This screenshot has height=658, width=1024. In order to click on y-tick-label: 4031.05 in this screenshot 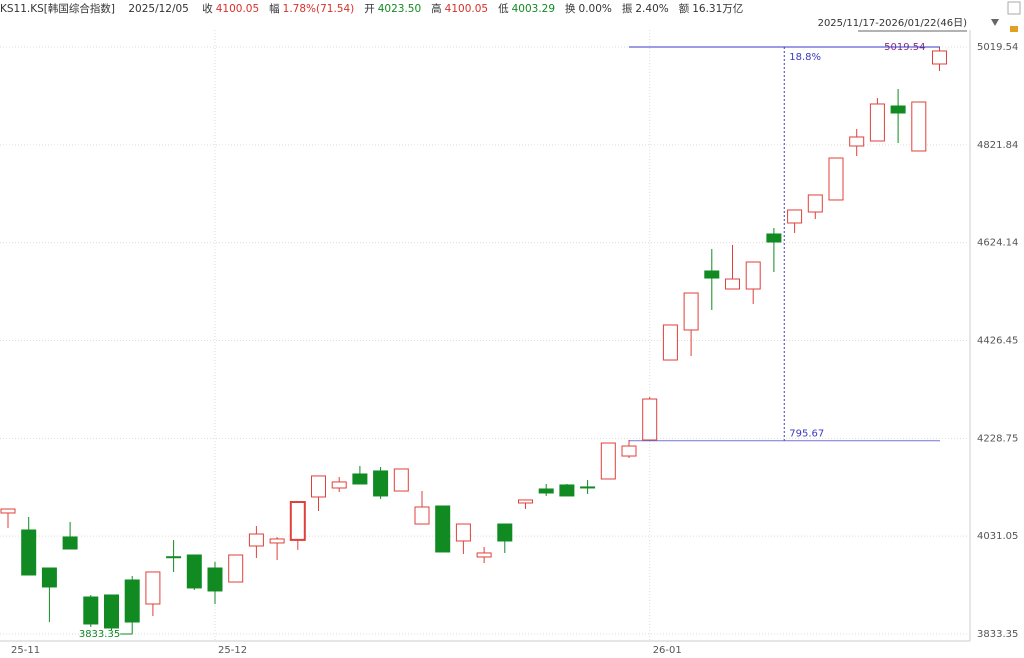, I will do `click(997, 536)`.